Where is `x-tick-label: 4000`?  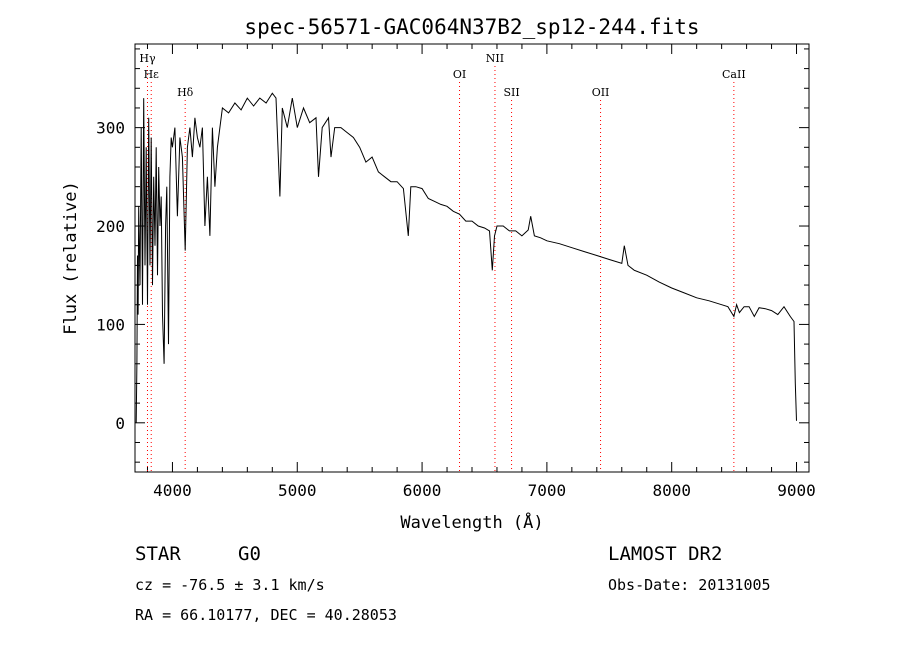 x-tick-label: 4000 is located at coordinates (172, 490).